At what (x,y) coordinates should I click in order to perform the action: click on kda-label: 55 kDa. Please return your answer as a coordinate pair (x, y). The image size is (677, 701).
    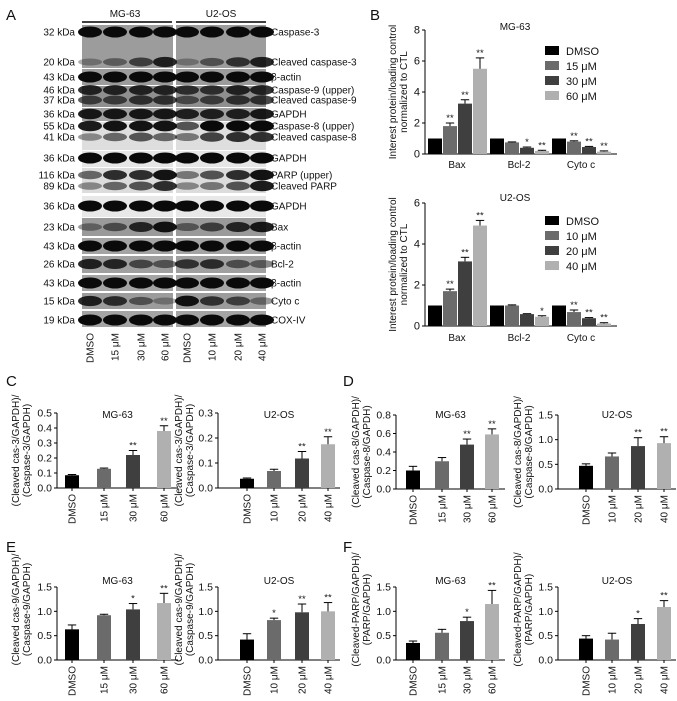
    Looking at the image, I should click on (59, 127).